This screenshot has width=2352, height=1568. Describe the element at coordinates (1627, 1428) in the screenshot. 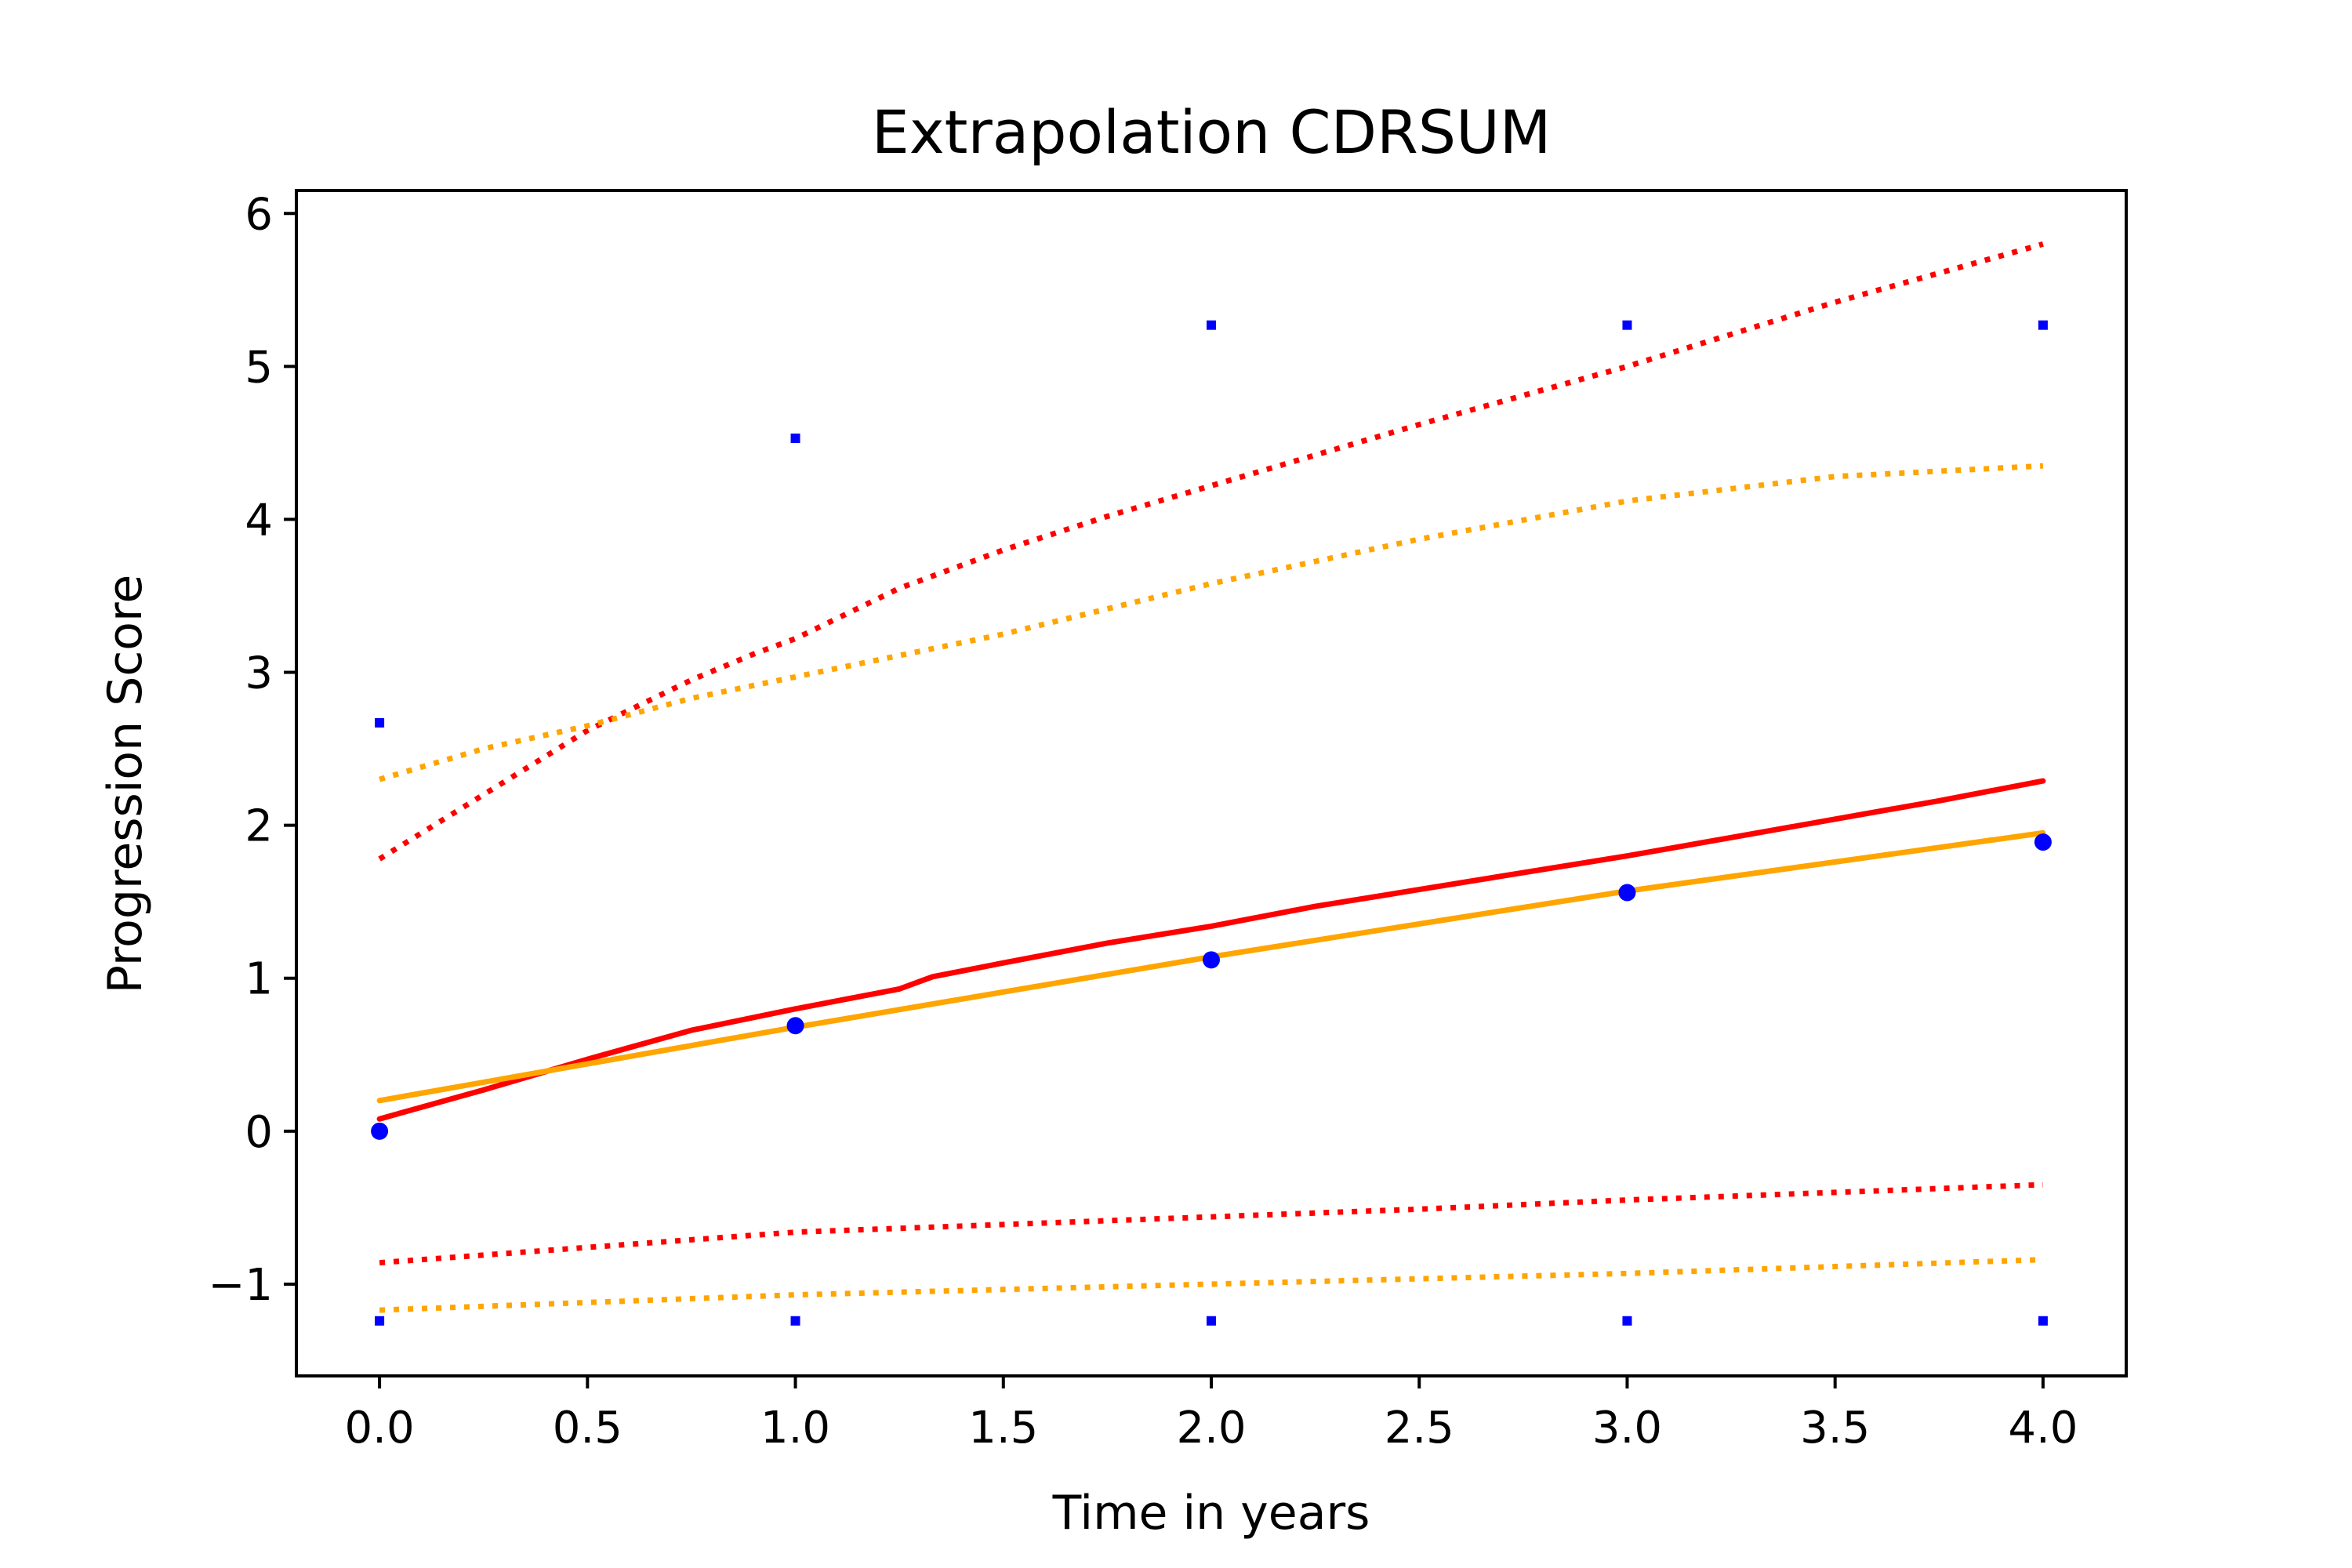

I see `x-tick-label: 3.0` at that location.